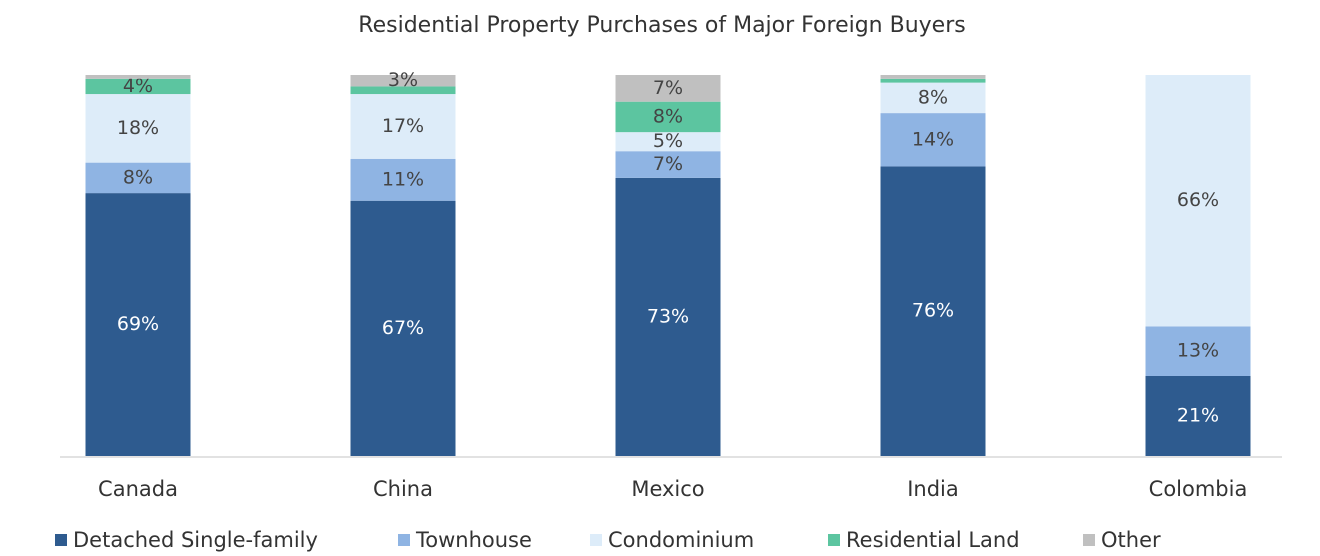  I want to click on data-label: 18%, so click(138, 128).